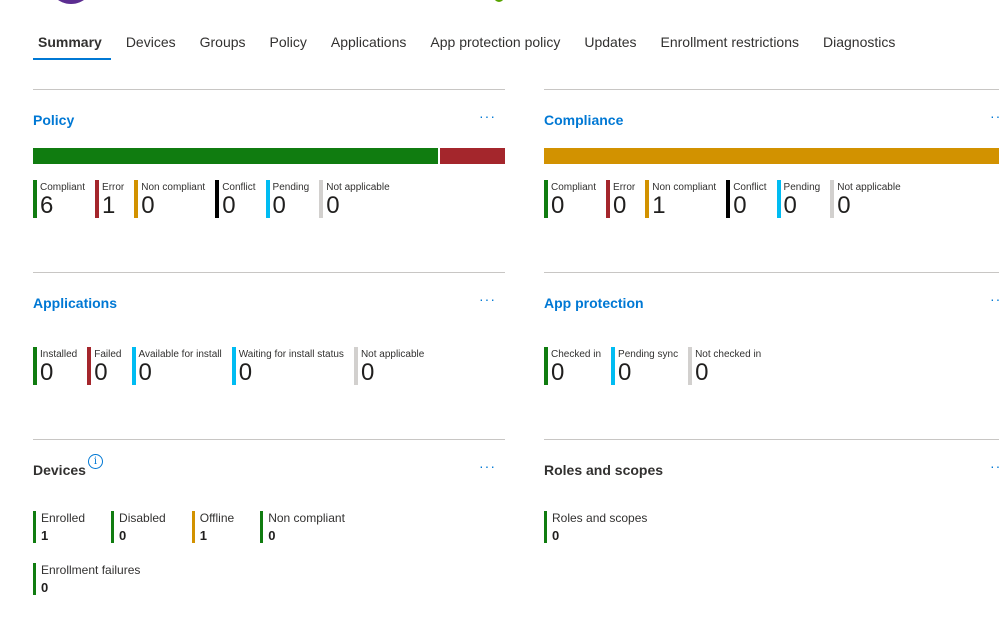  I want to click on roles-title: Roles and scopes, so click(604, 470).